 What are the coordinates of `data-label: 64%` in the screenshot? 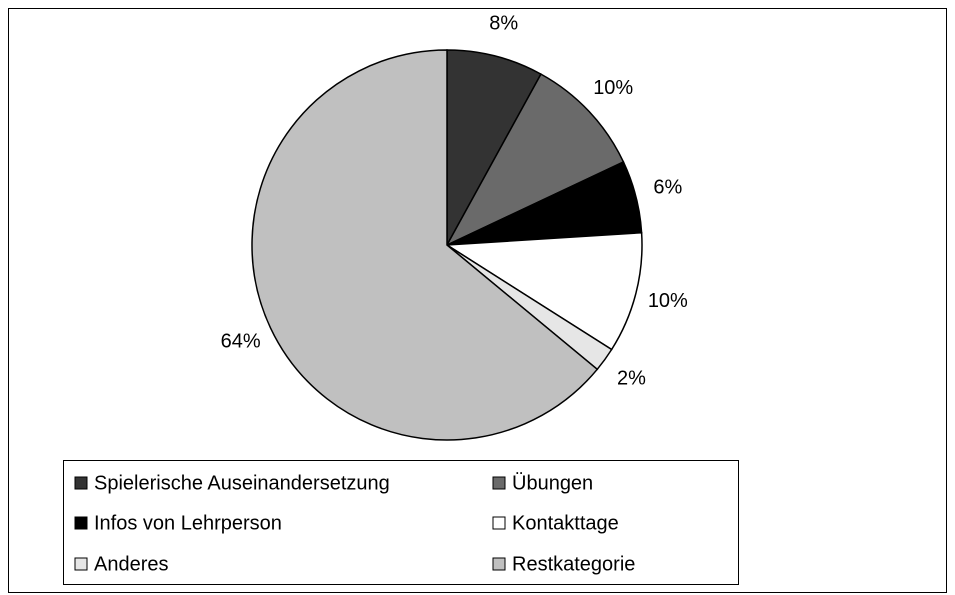 It's located at (241, 341).